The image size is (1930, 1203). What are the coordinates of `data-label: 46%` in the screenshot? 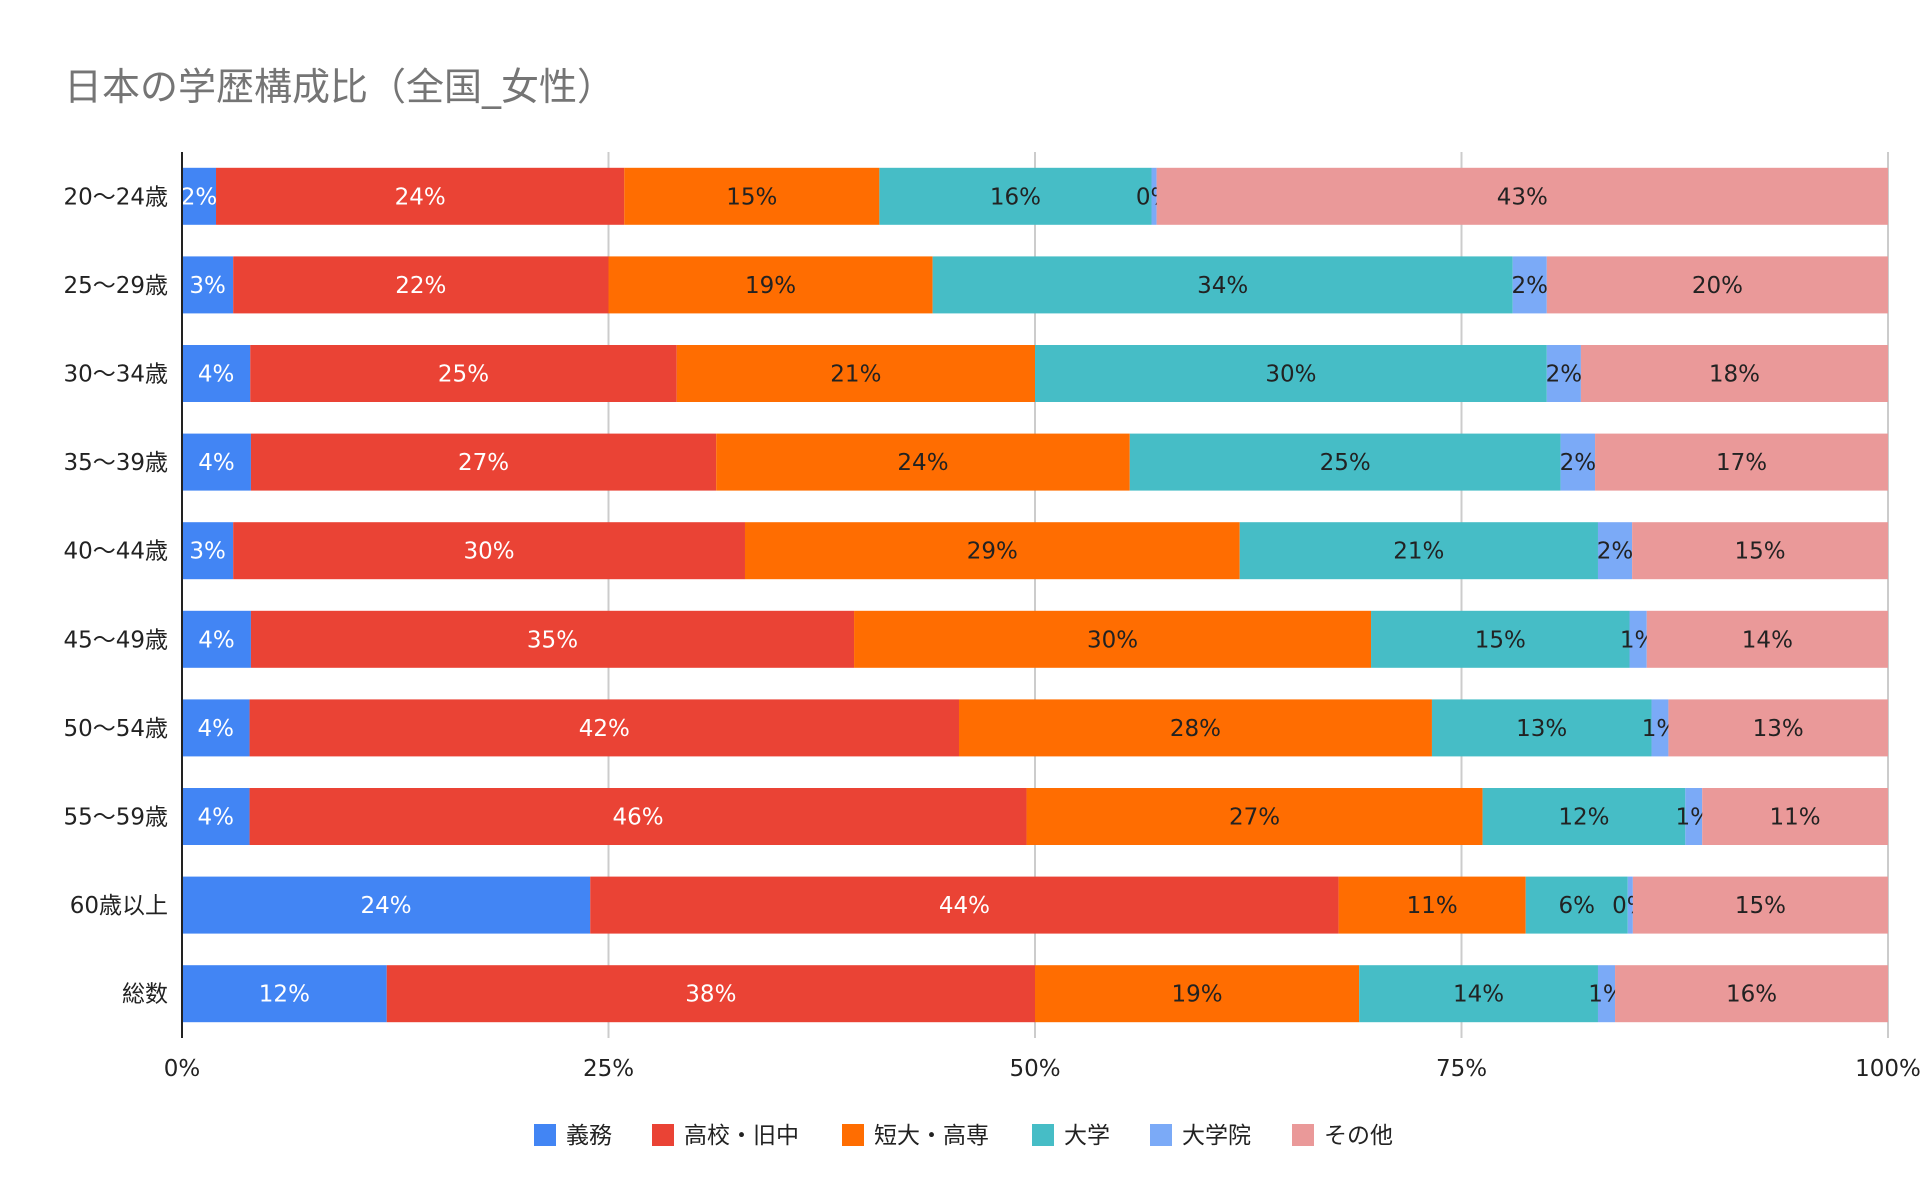 It's located at (637, 818).